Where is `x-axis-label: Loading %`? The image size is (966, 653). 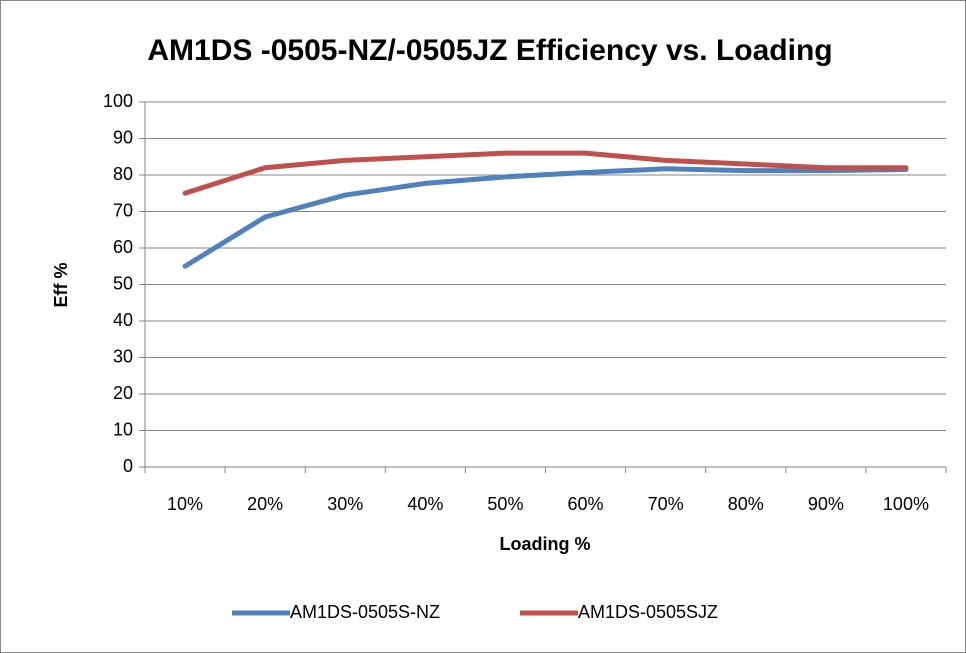
x-axis-label: Loading % is located at coordinates (545, 544).